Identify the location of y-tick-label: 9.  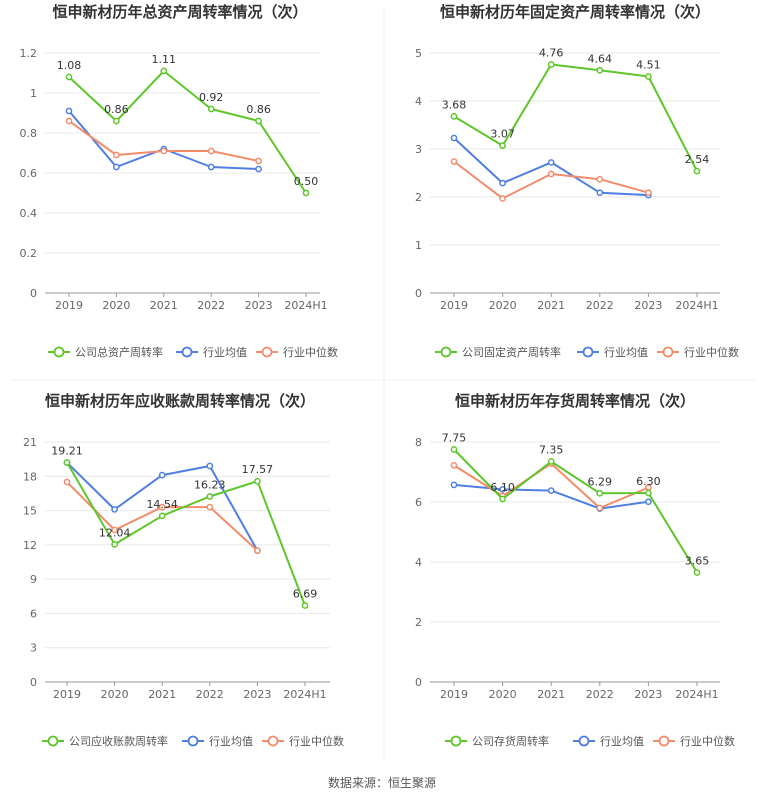
(33, 579).